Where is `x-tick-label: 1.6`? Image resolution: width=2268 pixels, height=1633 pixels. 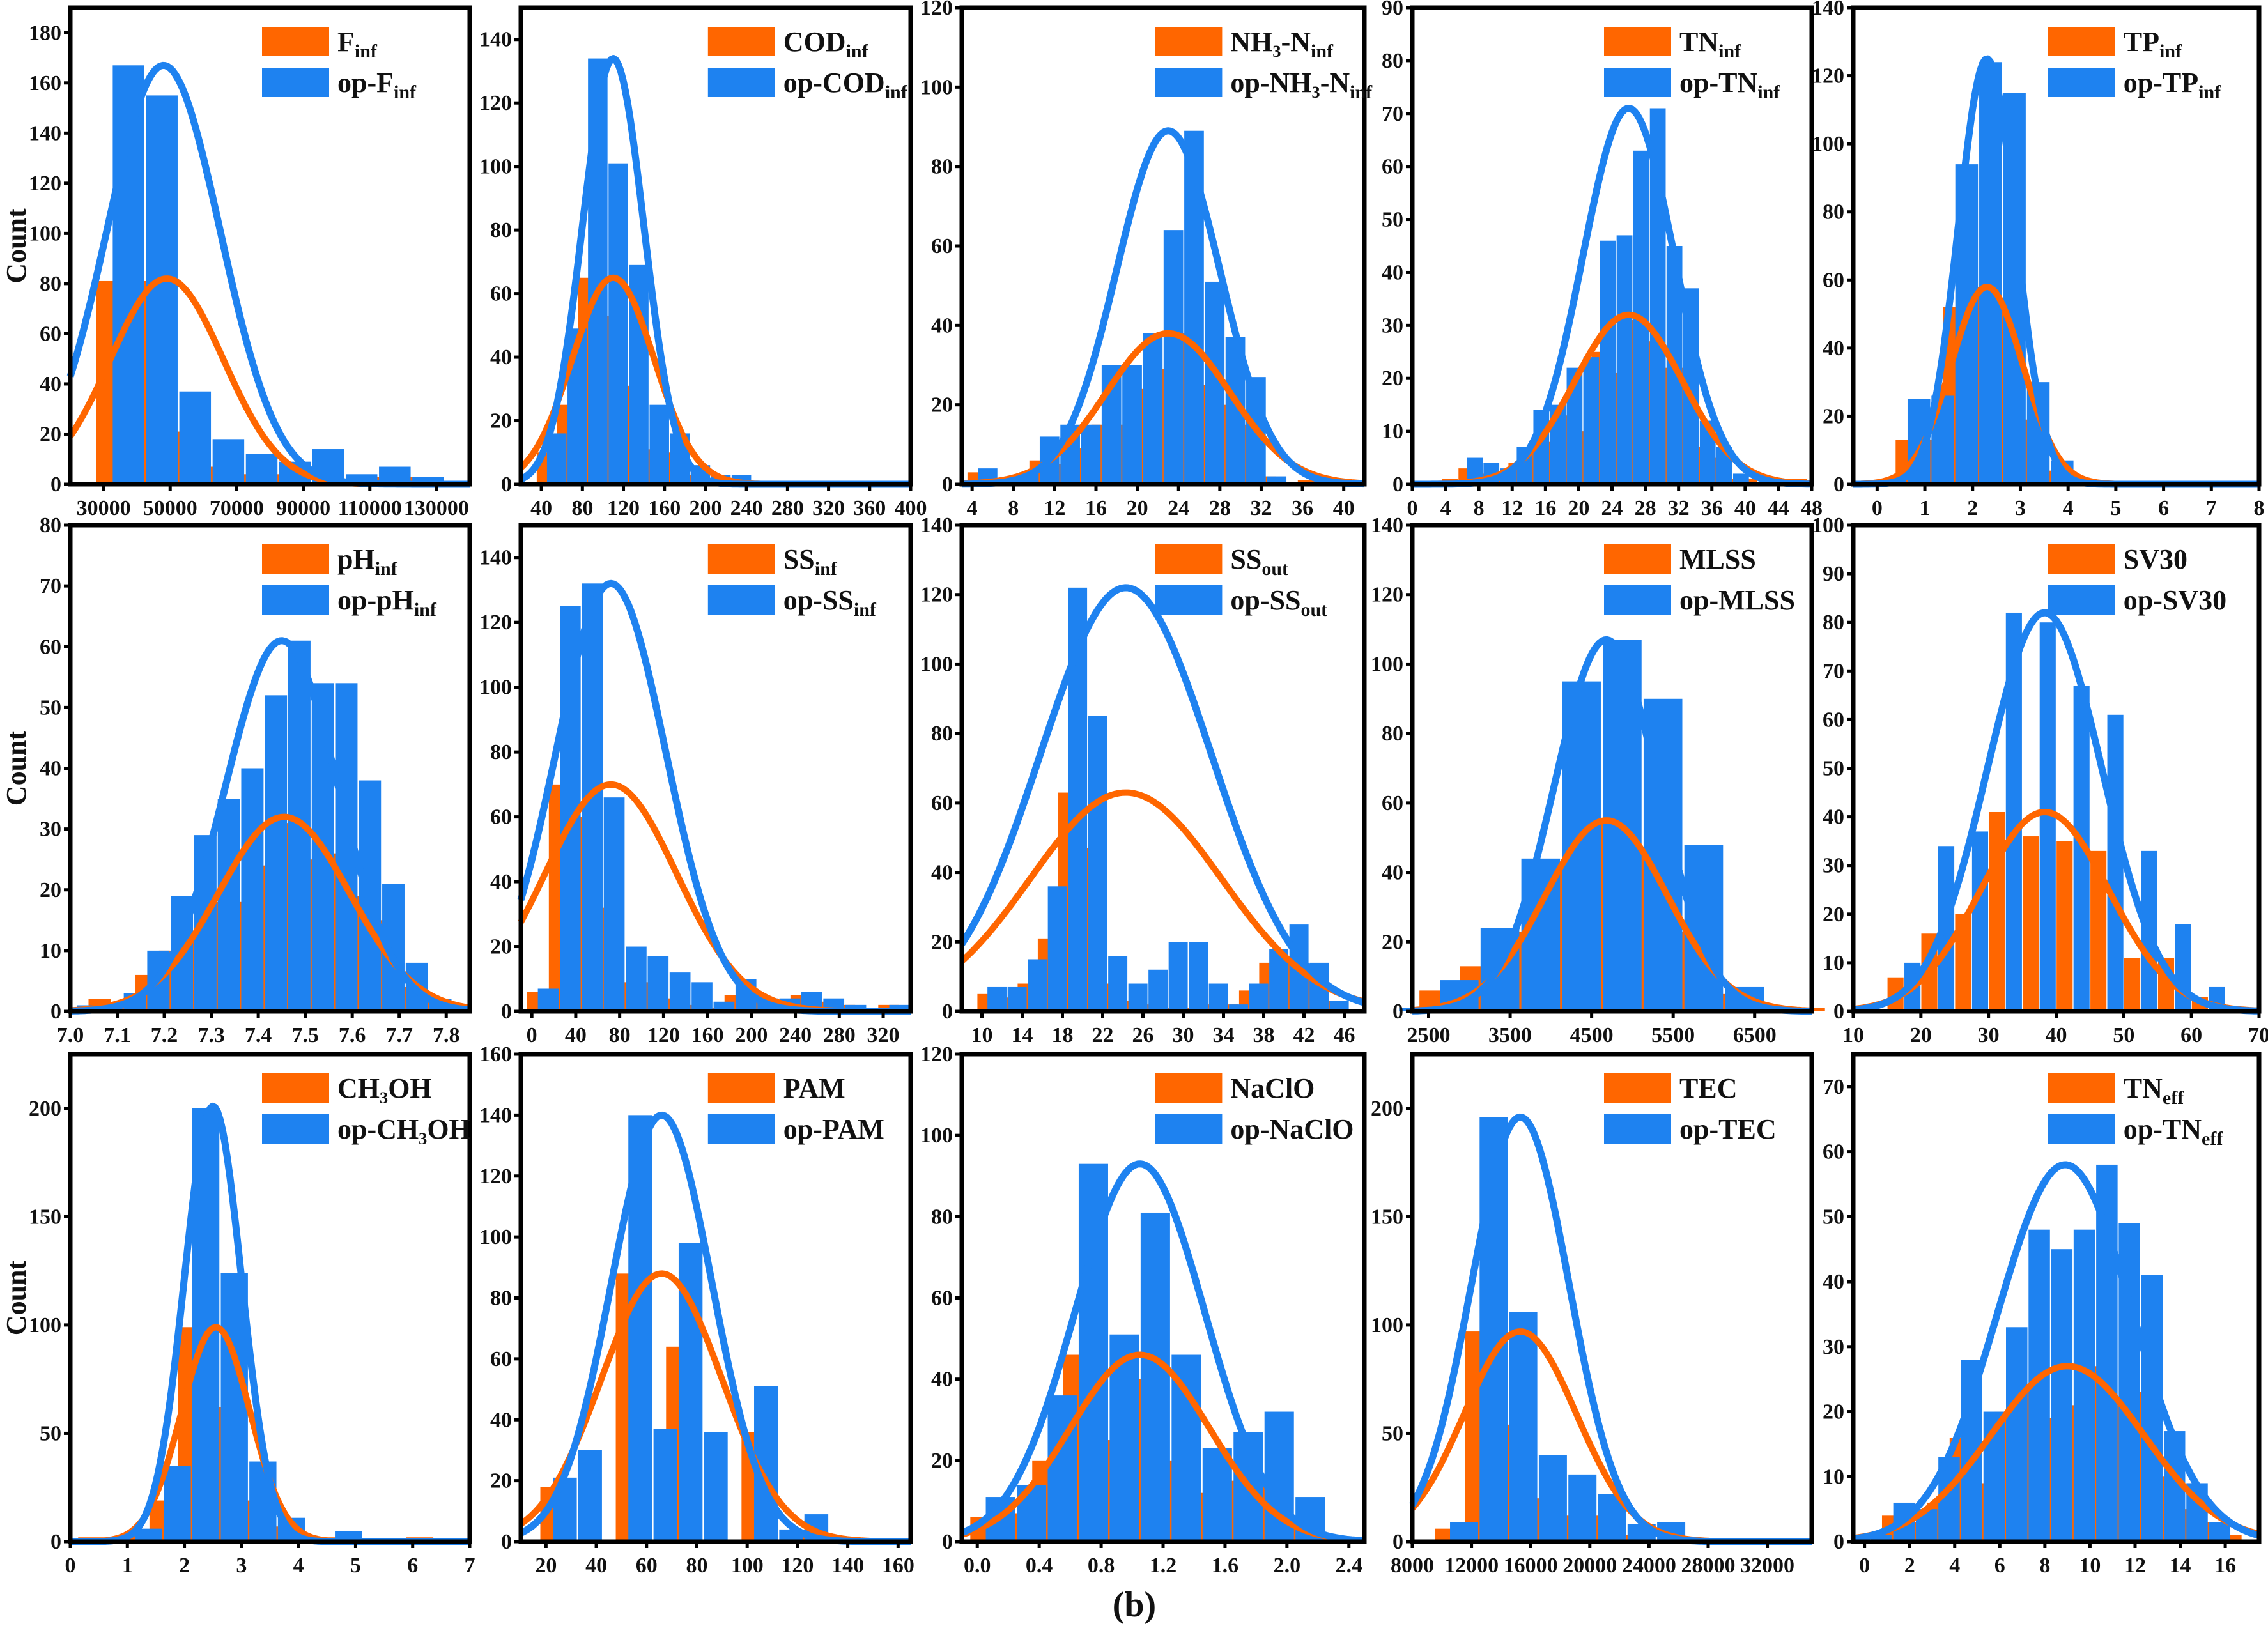 x-tick-label: 1.6 is located at coordinates (1226, 1565).